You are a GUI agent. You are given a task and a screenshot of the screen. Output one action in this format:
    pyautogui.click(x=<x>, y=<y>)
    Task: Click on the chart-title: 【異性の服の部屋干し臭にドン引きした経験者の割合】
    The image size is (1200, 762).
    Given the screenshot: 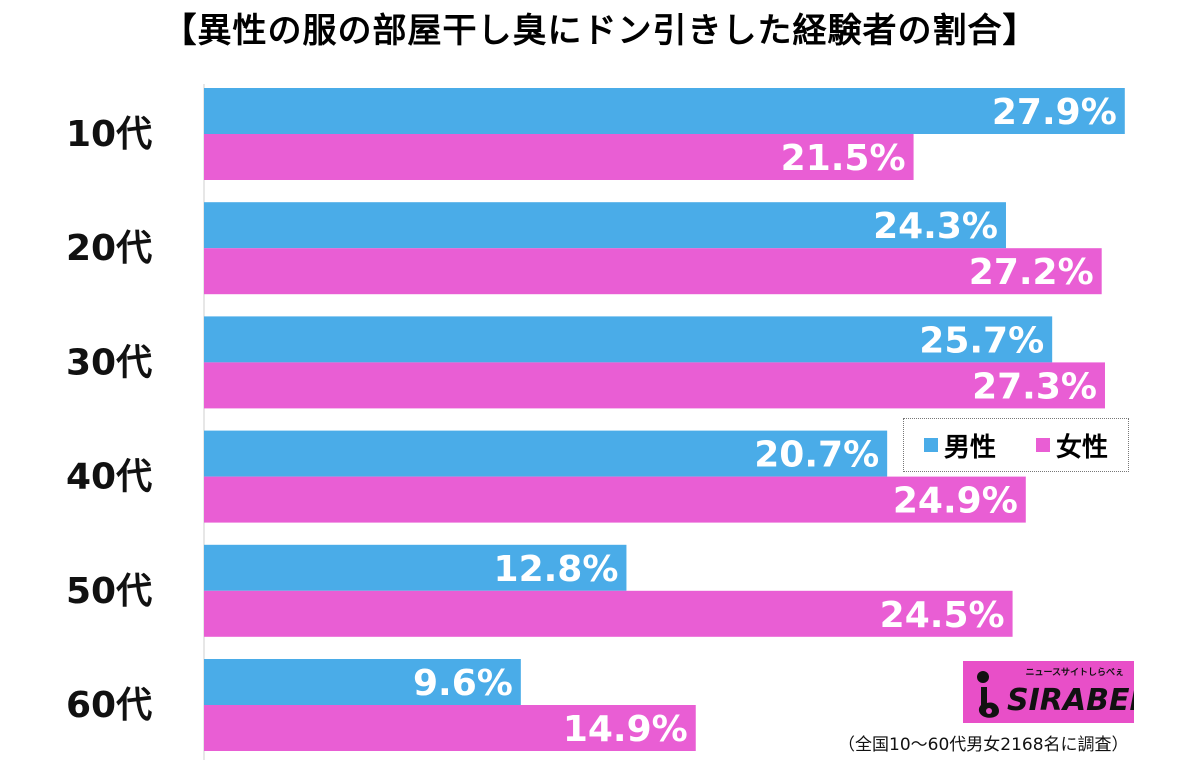 What is the action you would take?
    pyautogui.click(x=600, y=31)
    